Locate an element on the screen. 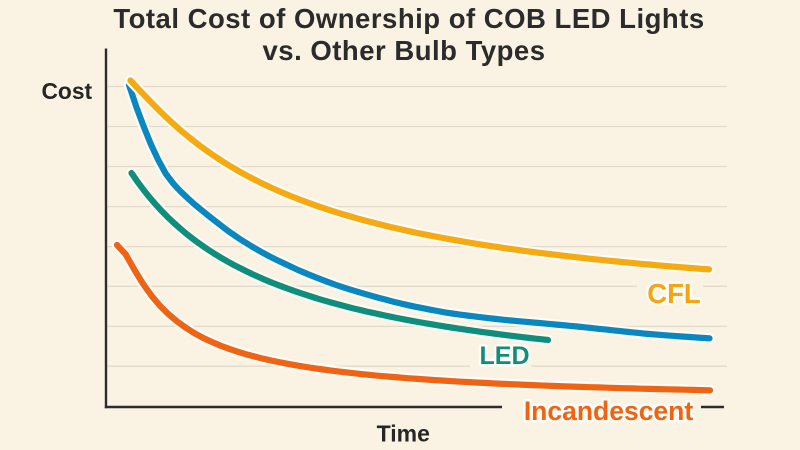 This screenshot has width=800, height=450. svg-text: LED is located at coordinates (505, 356).